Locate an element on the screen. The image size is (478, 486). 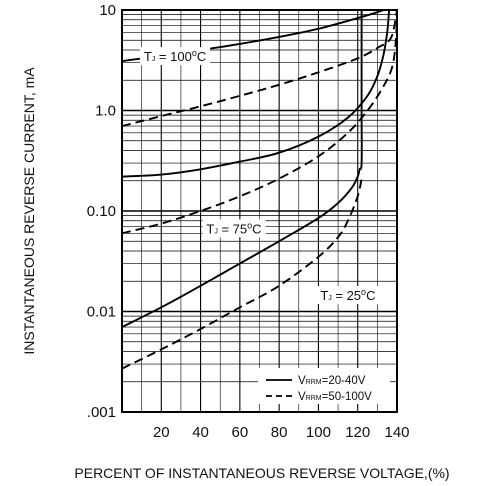
curve-annotation: TJ = 100oC is located at coordinates (175, 56).